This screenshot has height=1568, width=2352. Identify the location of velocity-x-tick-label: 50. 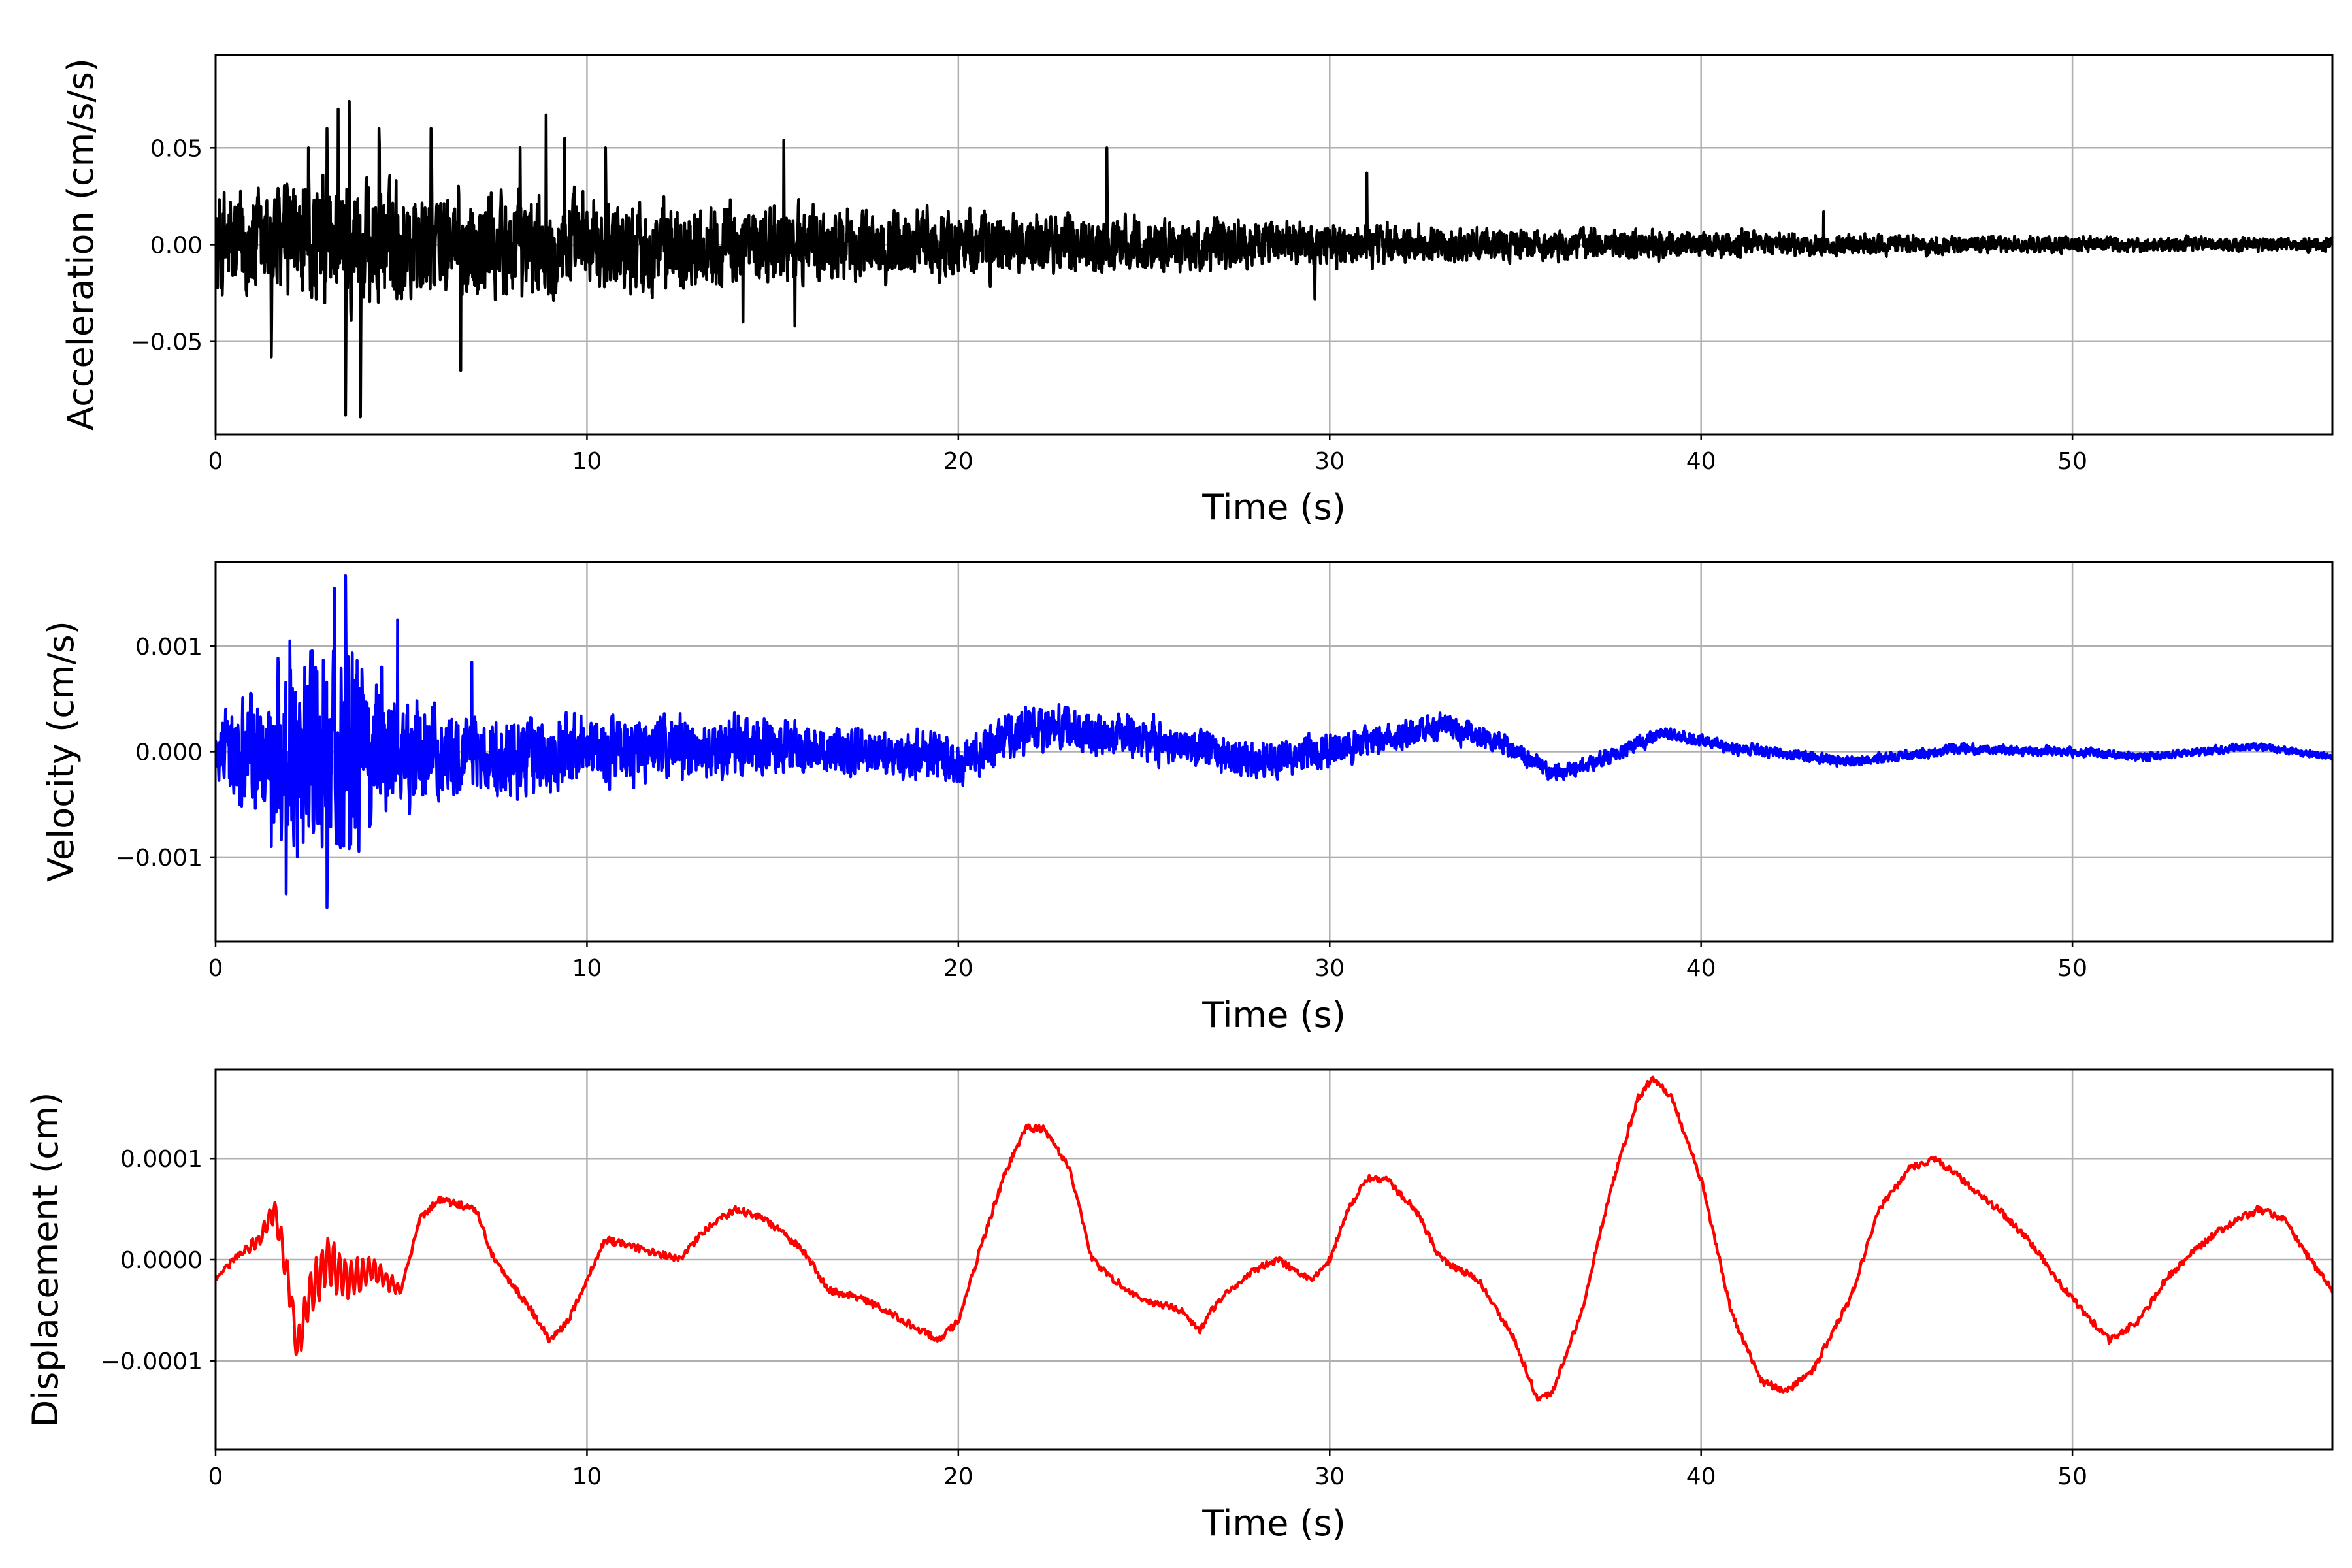
(2072, 968).